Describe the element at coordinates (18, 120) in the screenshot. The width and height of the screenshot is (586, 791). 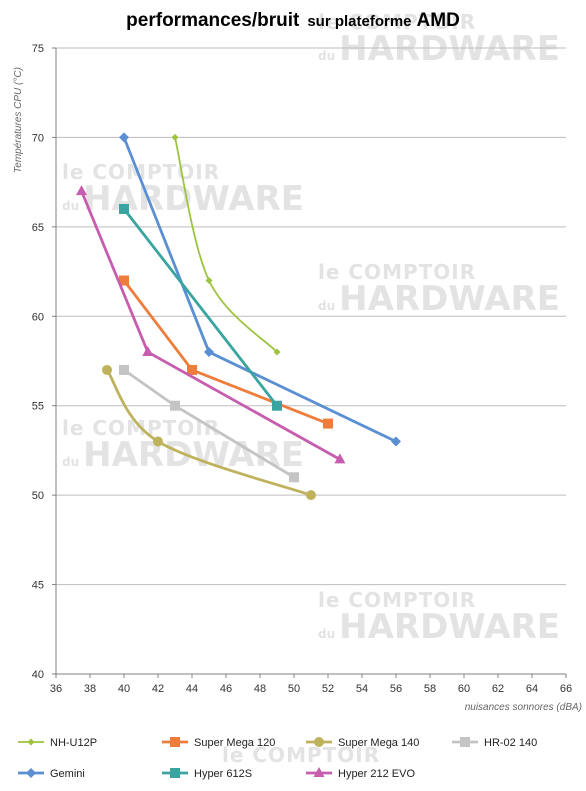
I see `y-axis-label: Températures CPU (°C)` at that location.